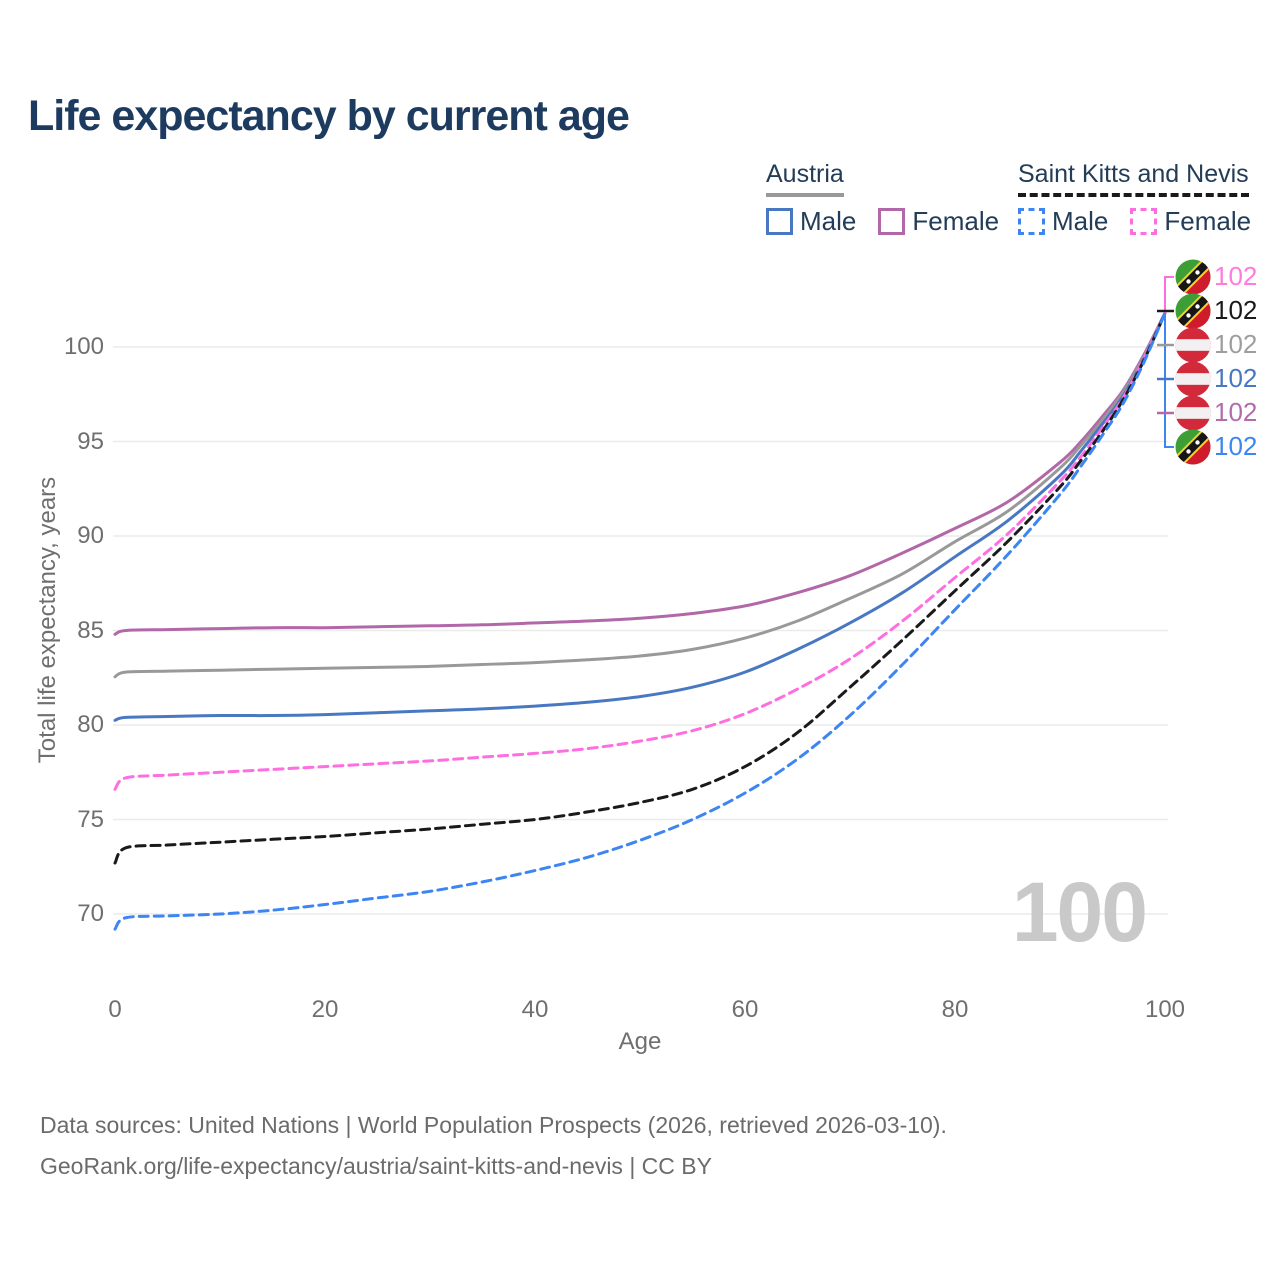 The width and height of the screenshot is (1280, 1280). What do you see at coordinates (115, 1009) in the screenshot?
I see `x-tick-label: 0` at bounding box center [115, 1009].